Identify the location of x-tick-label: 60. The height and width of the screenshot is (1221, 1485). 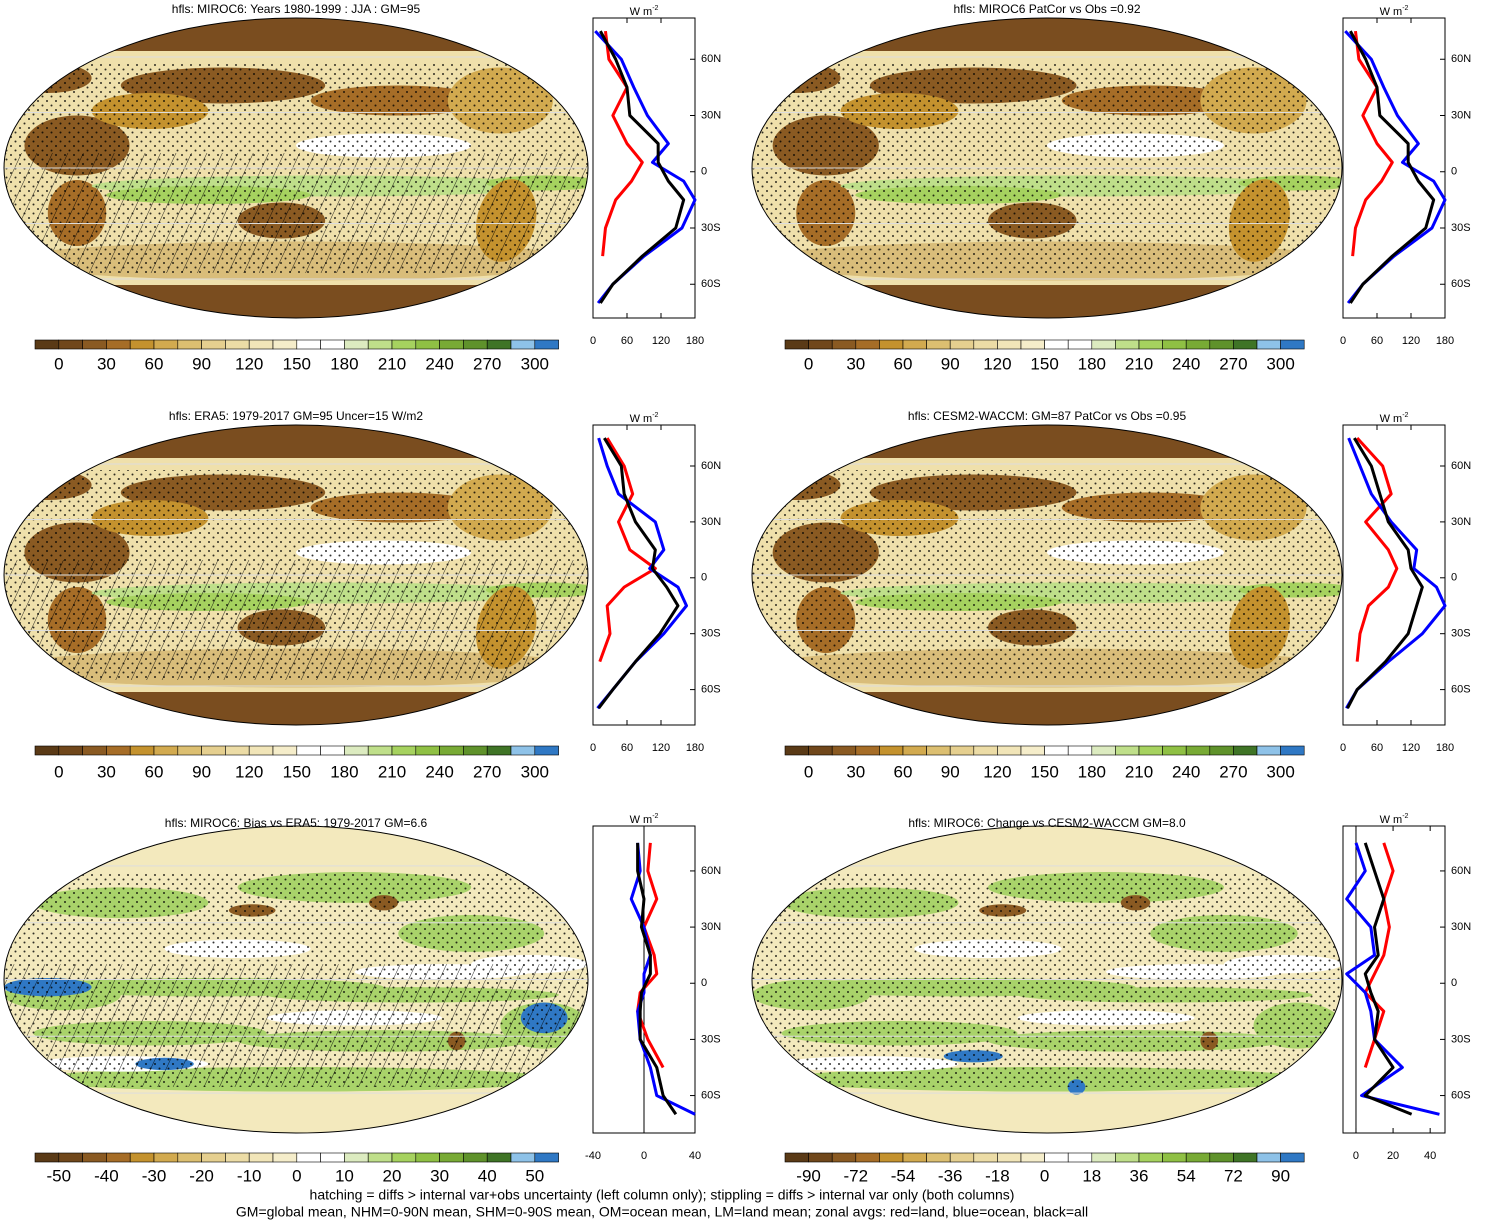
(627, 748).